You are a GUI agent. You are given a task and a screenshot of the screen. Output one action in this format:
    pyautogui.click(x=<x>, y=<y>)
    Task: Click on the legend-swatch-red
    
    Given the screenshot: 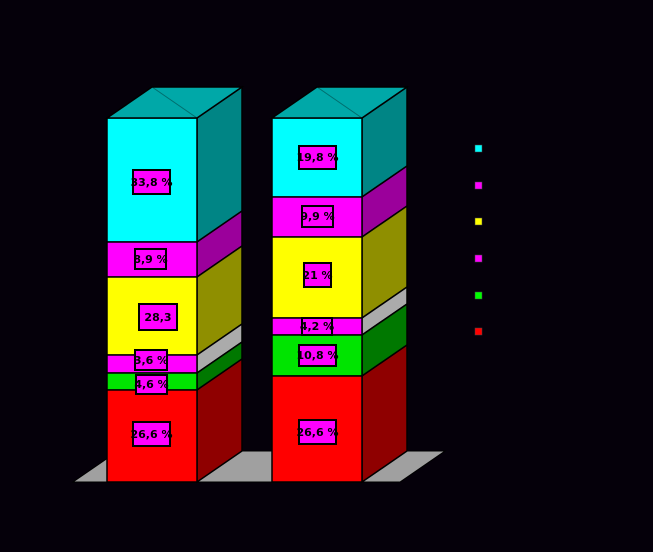 What is the action you would take?
    pyautogui.click(x=478, y=331)
    